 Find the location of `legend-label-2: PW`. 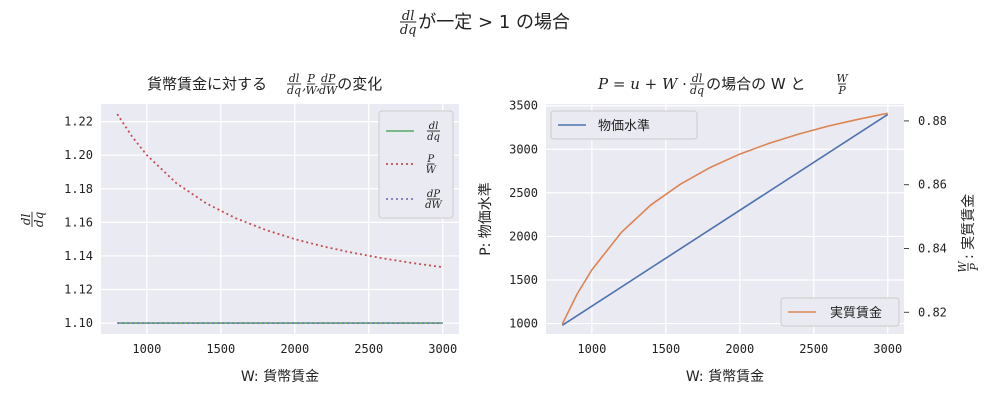

legend-label-2: PW is located at coordinates (431, 165).